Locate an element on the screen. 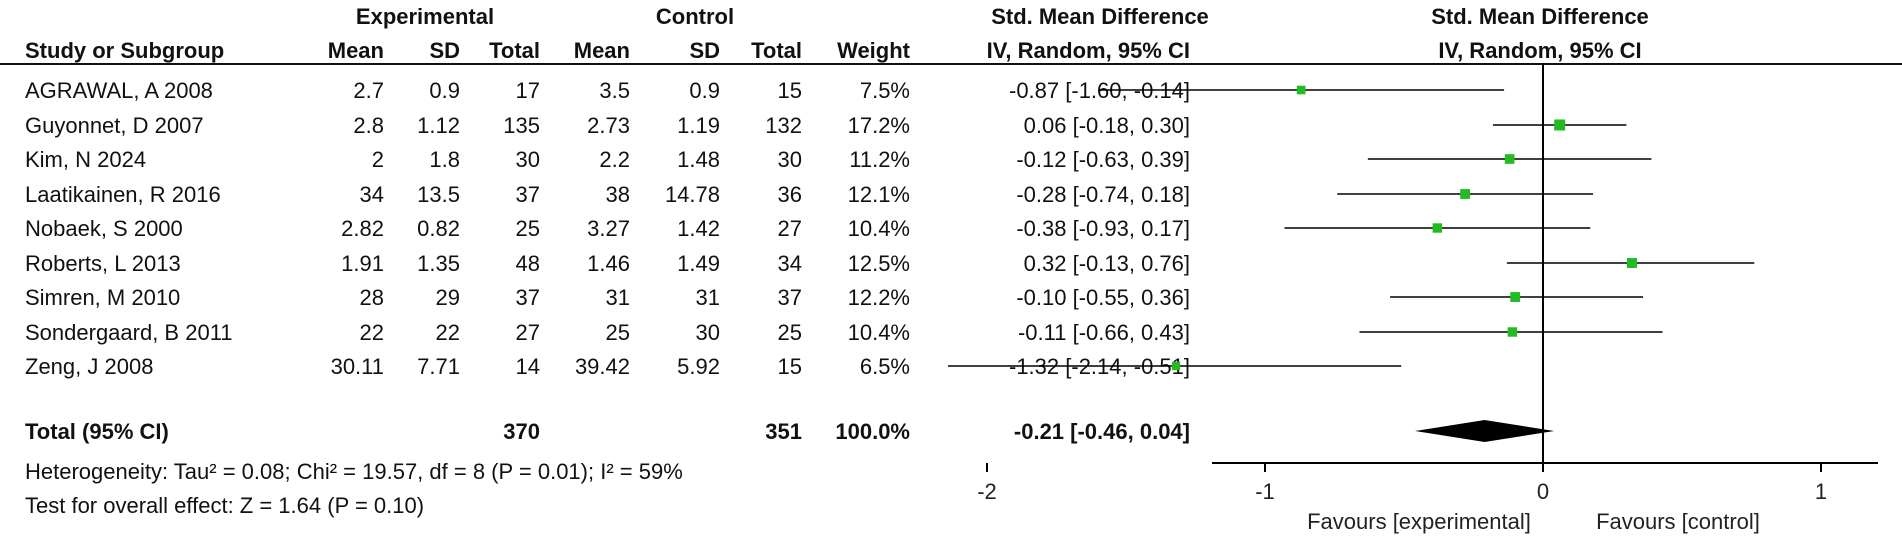  study-name: Roberts, L 2013 is located at coordinates (103, 263).